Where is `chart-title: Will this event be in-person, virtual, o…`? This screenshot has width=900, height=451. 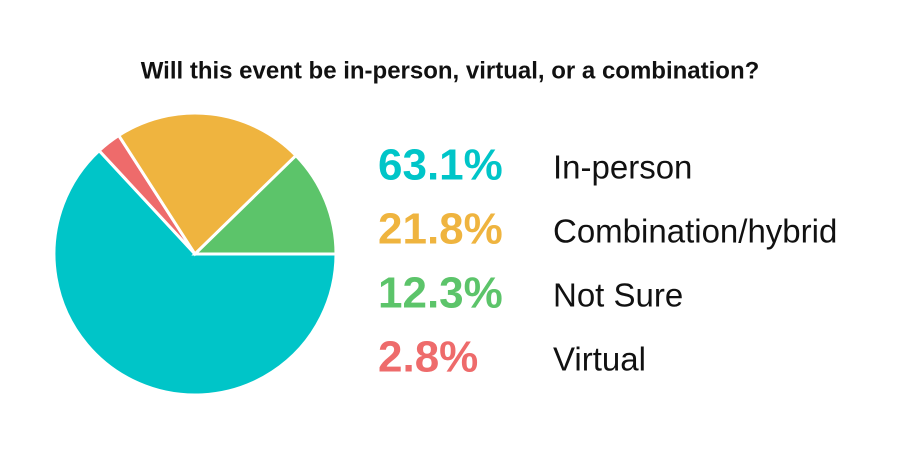 chart-title: Will this event be in-person, virtual, o… is located at coordinates (450, 70).